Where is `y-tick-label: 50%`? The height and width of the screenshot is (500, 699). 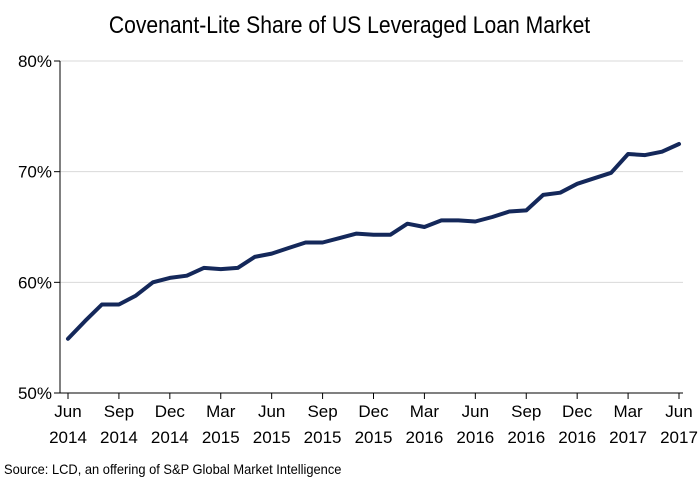
y-tick-label: 50% is located at coordinates (35, 393).